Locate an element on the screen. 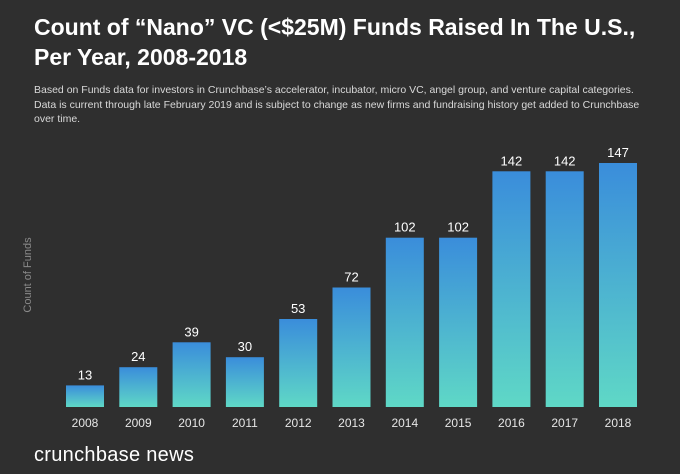 The width and height of the screenshot is (680, 474). x-tick-label-2013: 2013 is located at coordinates (351, 423).